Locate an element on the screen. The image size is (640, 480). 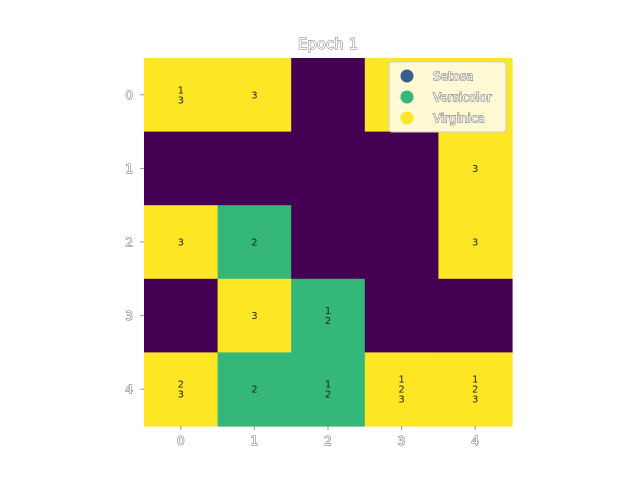
x-tick-label: 3 is located at coordinates (402, 441).